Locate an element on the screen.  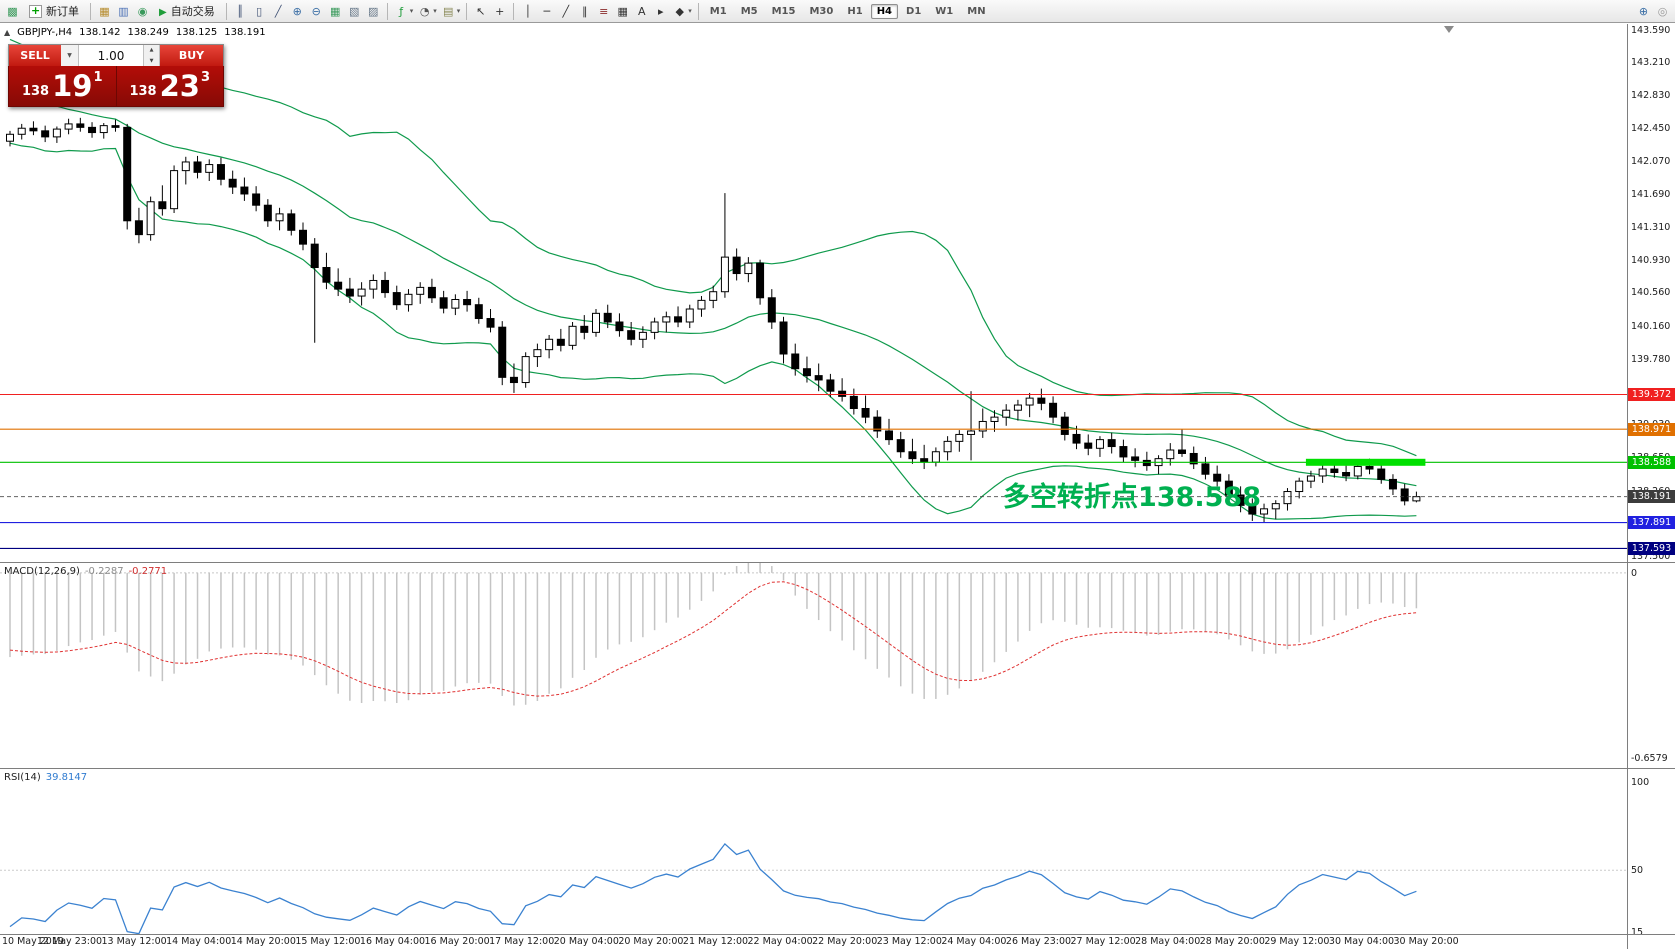
timeframe-h4: H4 is located at coordinates (884, 11).